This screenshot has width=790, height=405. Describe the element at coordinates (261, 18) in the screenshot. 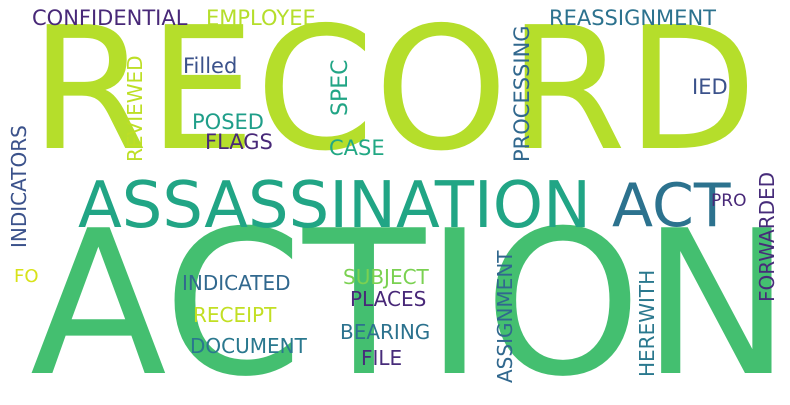

I see `word: EMPLOYEE` at that location.